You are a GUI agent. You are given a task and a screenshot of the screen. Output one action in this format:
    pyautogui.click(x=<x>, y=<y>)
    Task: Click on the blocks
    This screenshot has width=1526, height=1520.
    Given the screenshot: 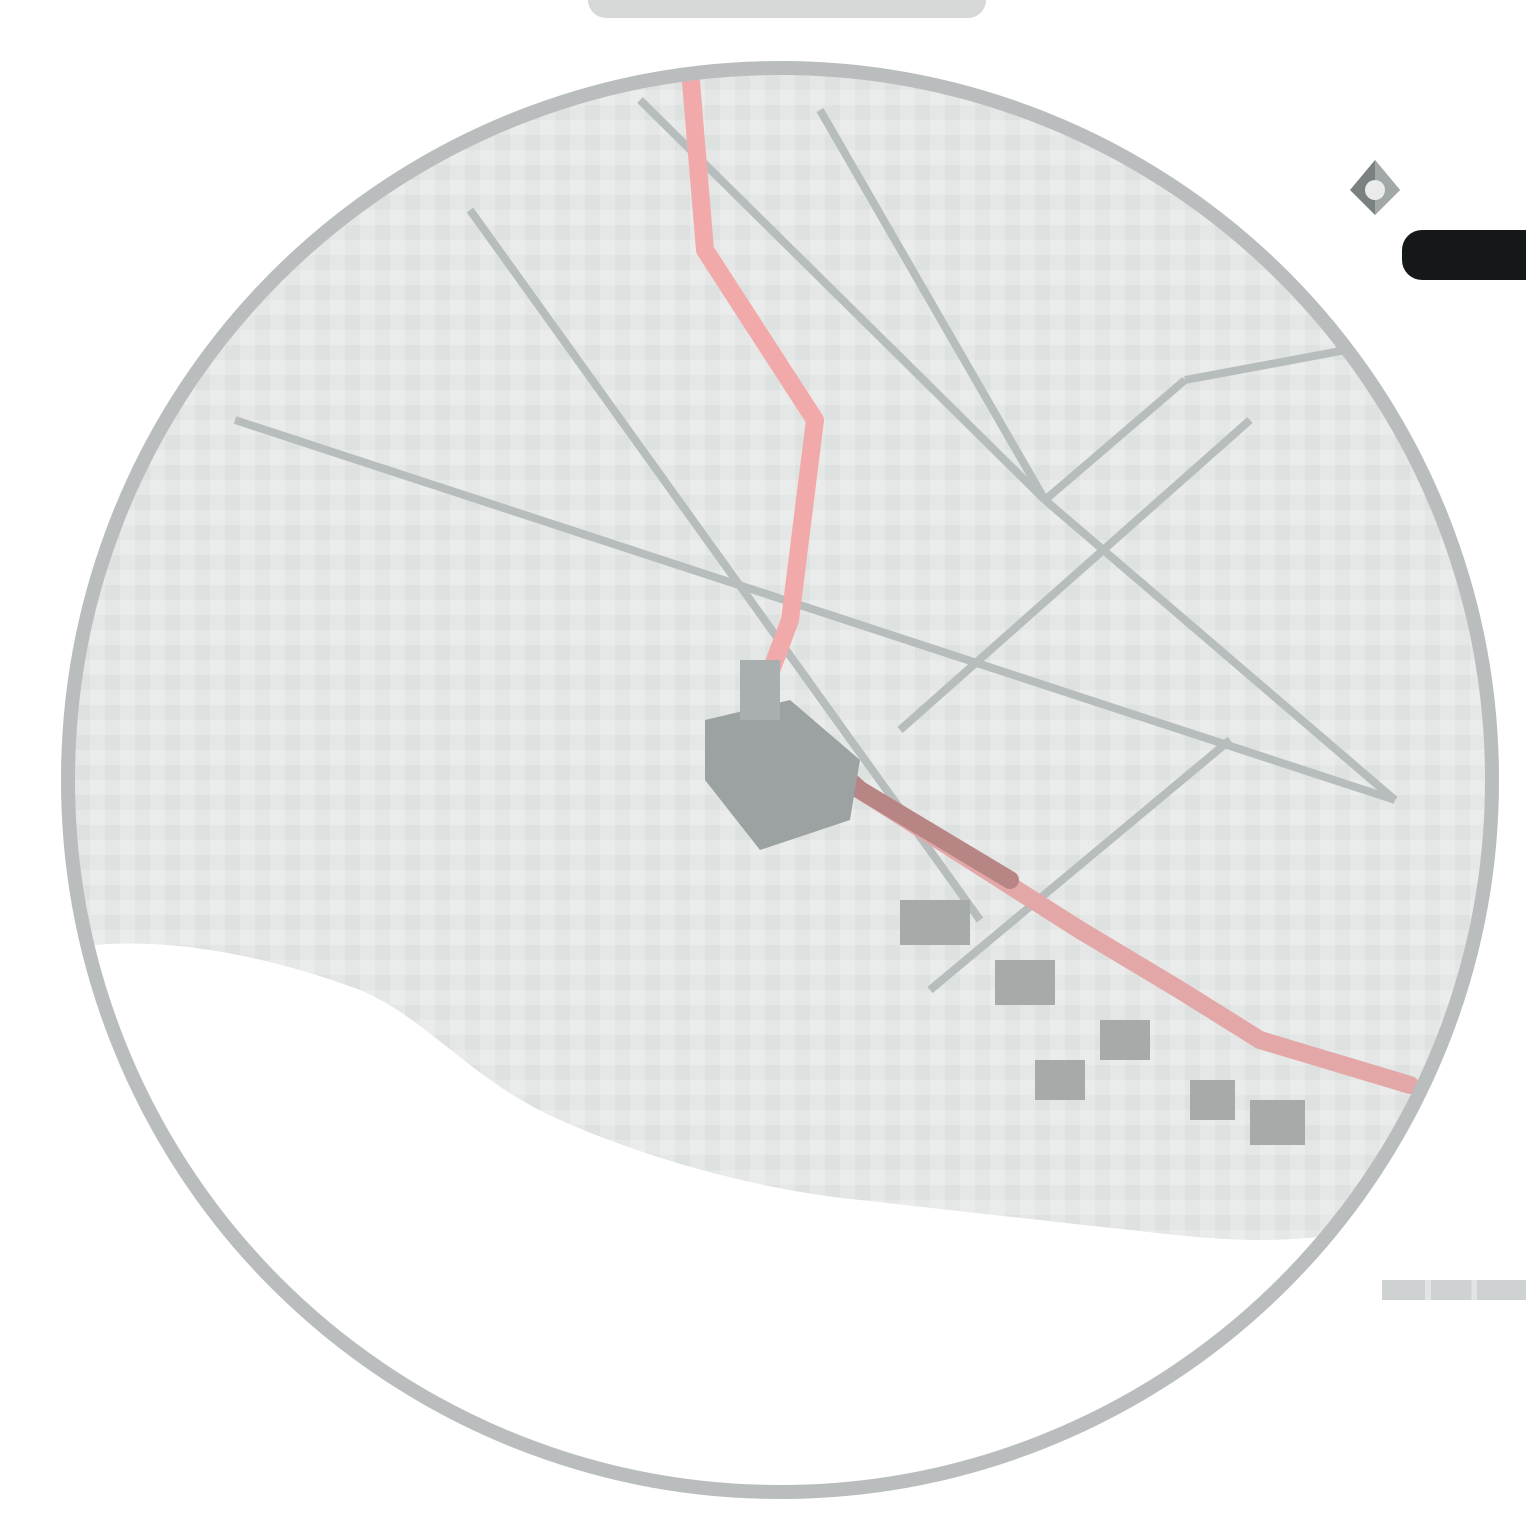 What is the action you would take?
    pyautogui.click(x=1102, y=1022)
    